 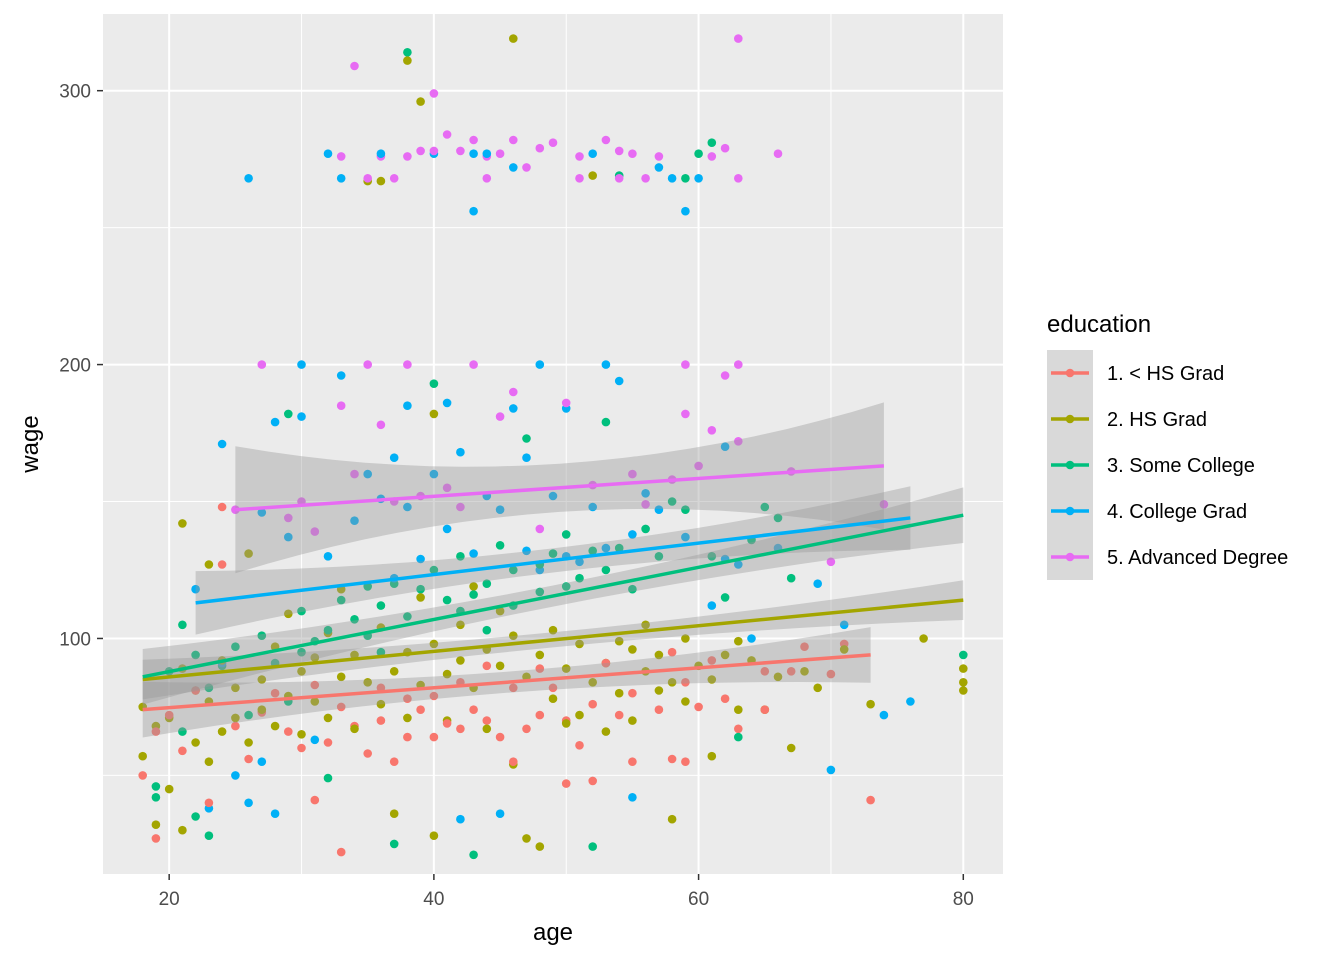 I want to click on x-axis-title: age, so click(x=553, y=932).